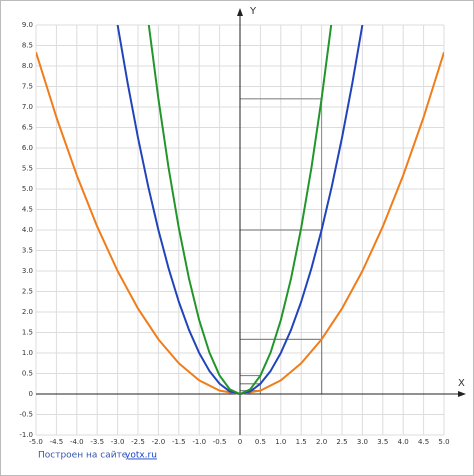 The width and height of the screenshot is (474, 476). What do you see at coordinates (57, 442) in the screenshot?
I see `x-tick-label: -4.5` at bounding box center [57, 442].